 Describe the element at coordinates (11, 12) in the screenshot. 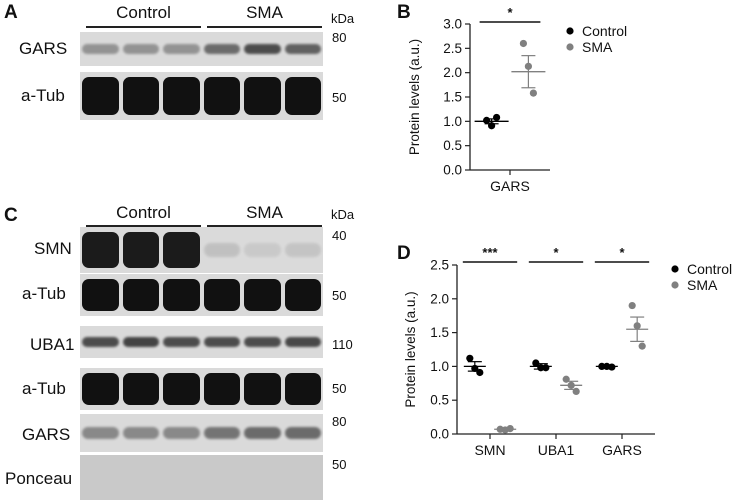

I see `panel-a-letter: A` at that location.